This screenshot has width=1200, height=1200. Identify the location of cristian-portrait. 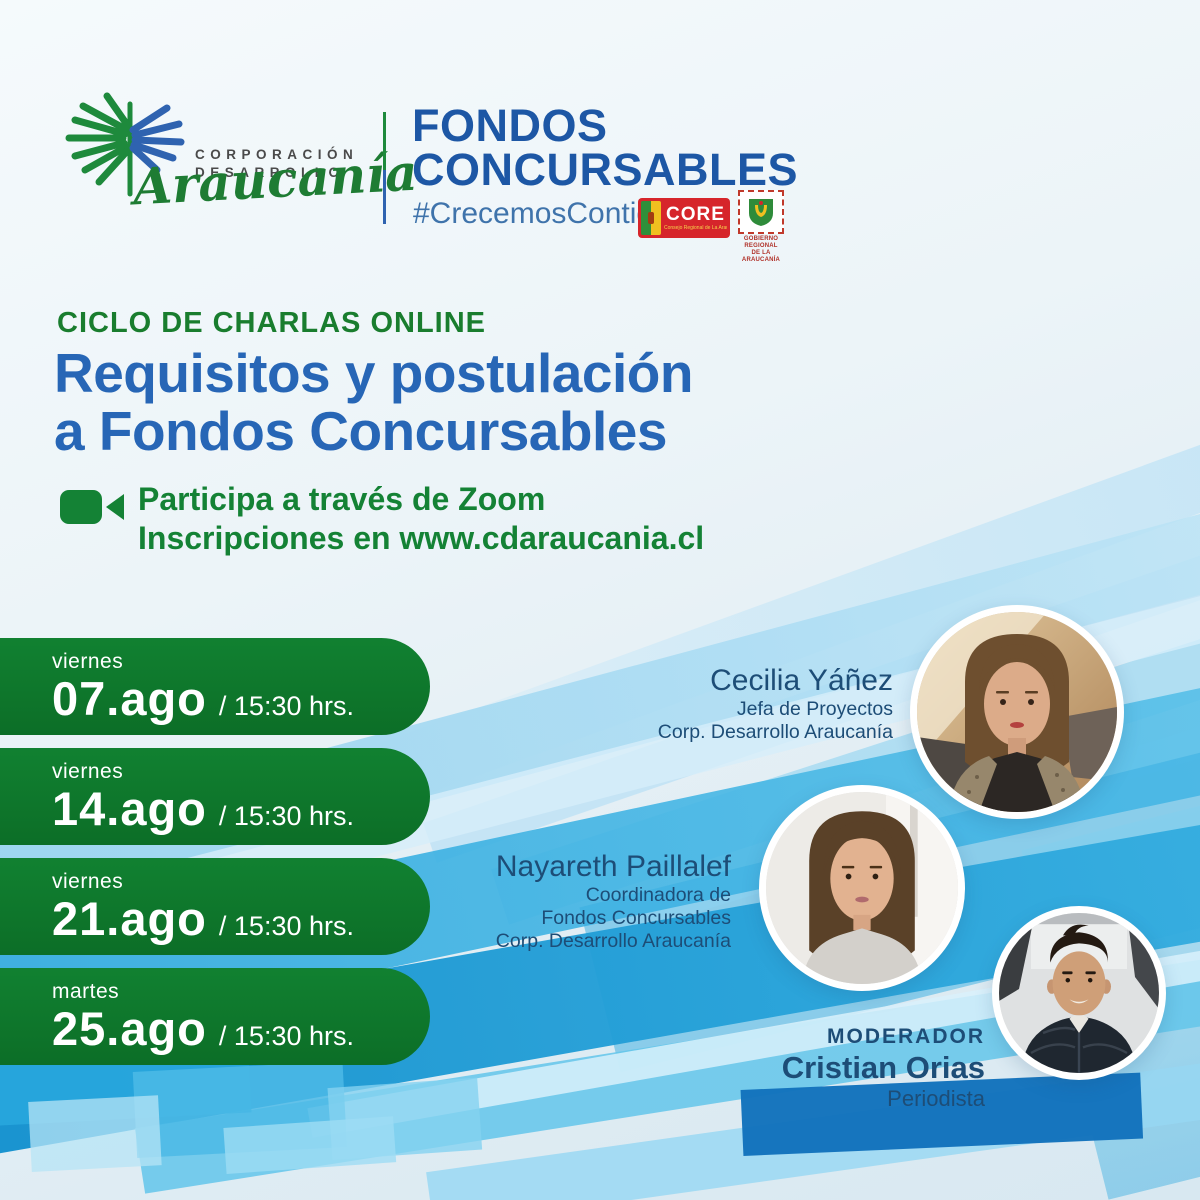
(1079, 993).